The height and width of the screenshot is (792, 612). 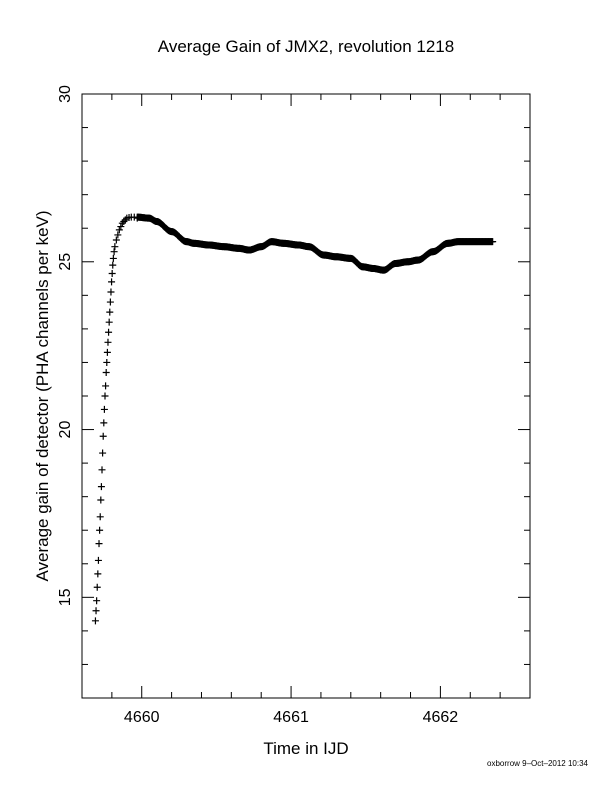 What do you see at coordinates (538, 763) in the screenshot?
I see `footer-stamp: oxborrow 9–Oct–2012 10:34` at bounding box center [538, 763].